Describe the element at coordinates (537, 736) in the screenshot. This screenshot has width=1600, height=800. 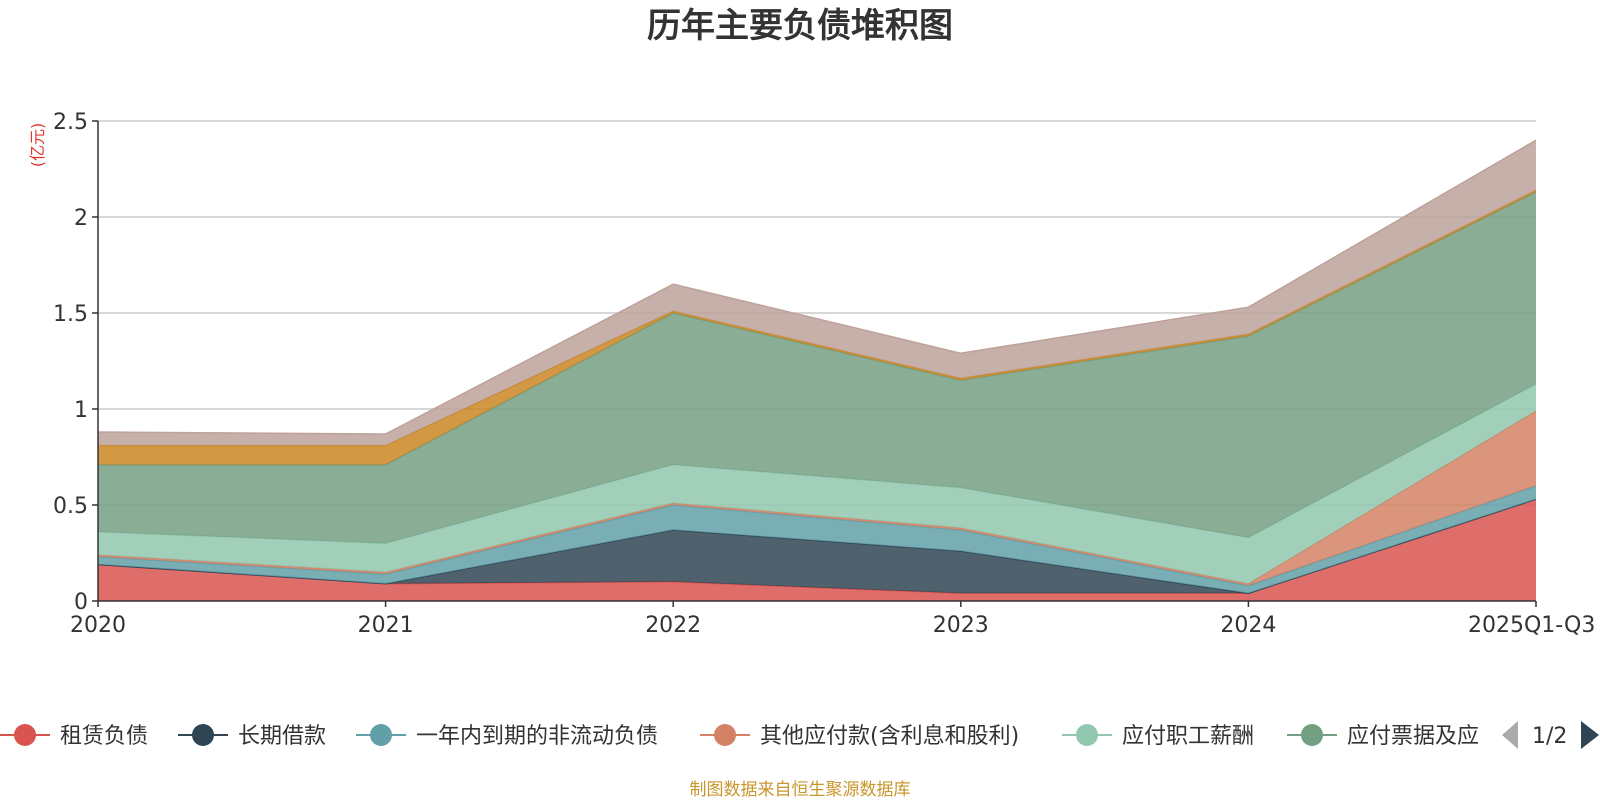
I see `legend-label: 一年内到期的非流动负债` at that location.